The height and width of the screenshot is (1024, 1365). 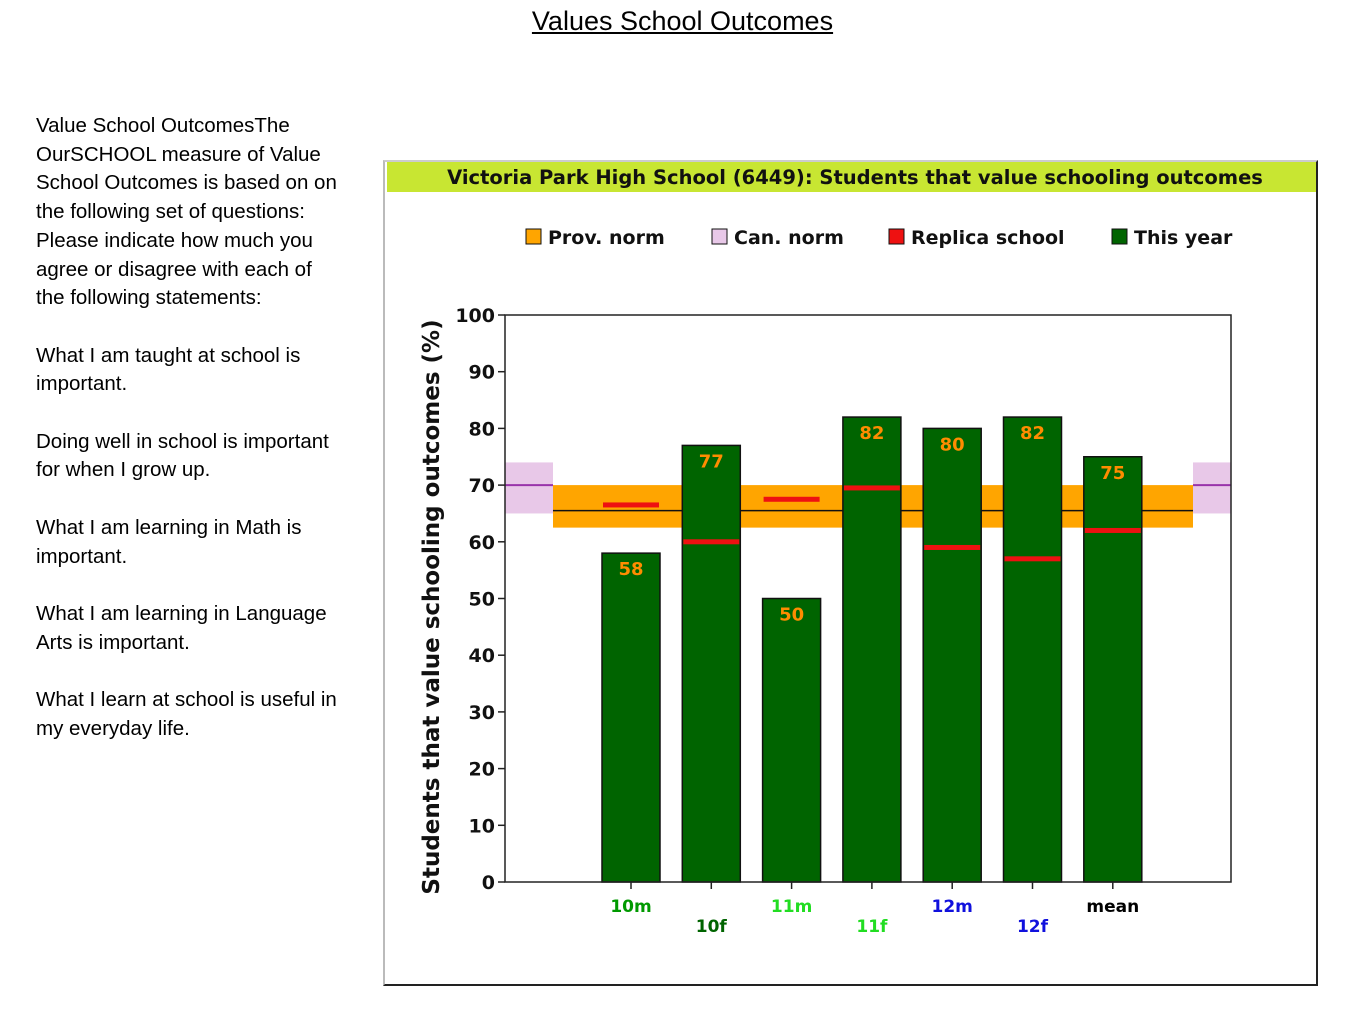 I want to click on y-tick-label: 70, so click(x=482, y=486).